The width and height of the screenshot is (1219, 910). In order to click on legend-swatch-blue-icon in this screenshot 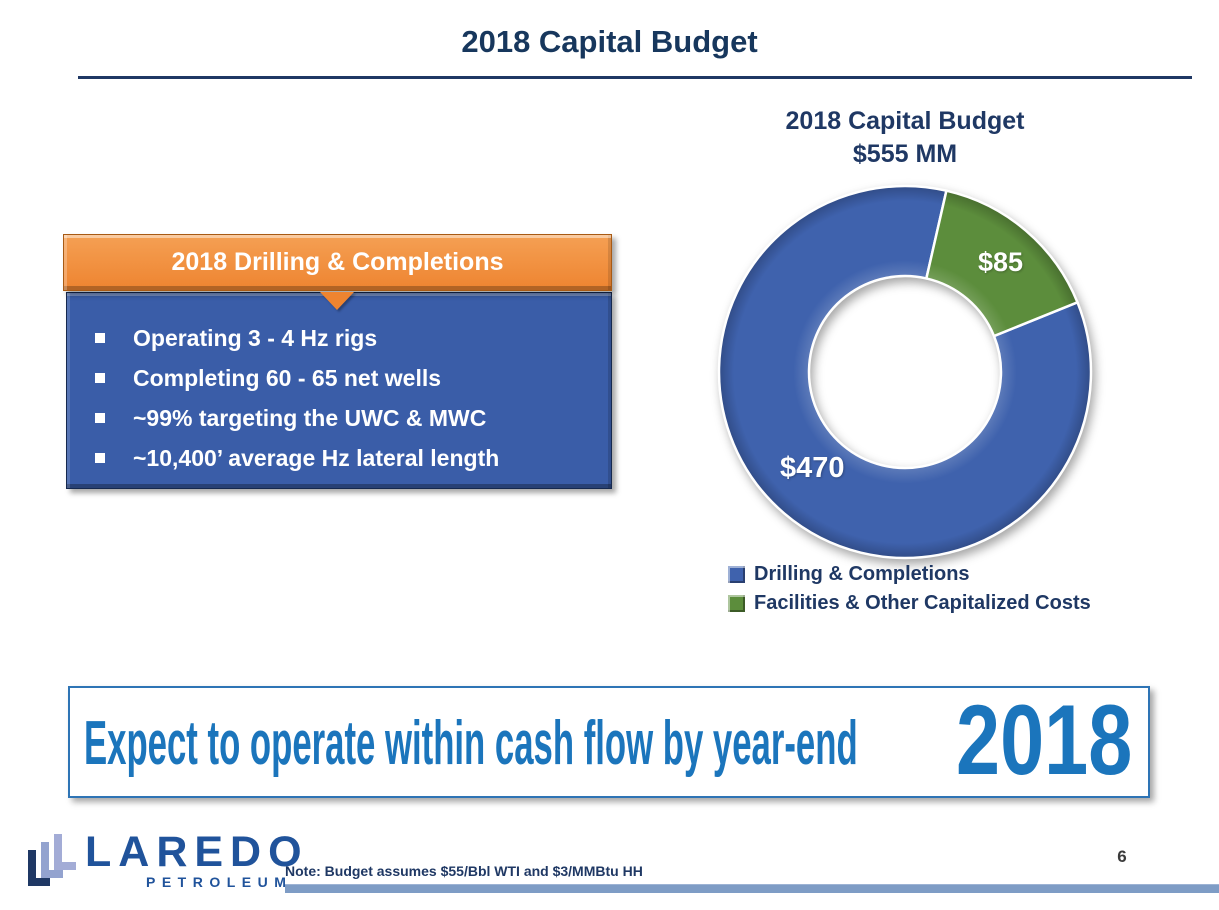, I will do `click(736, 574)`.